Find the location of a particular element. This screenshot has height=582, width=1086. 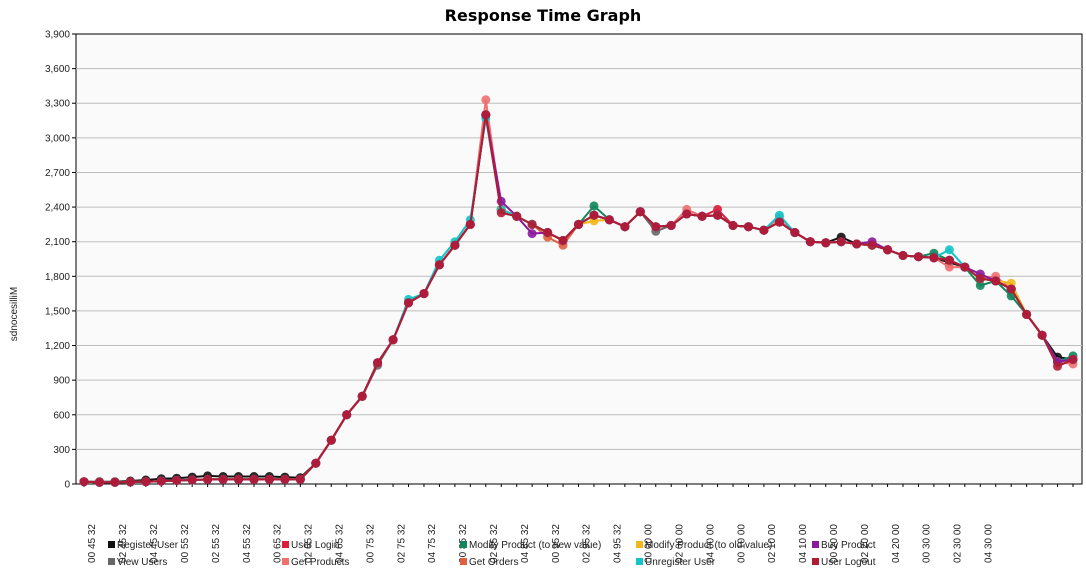

y-tick-label: 3,900 is located at coordinates (57, 35).